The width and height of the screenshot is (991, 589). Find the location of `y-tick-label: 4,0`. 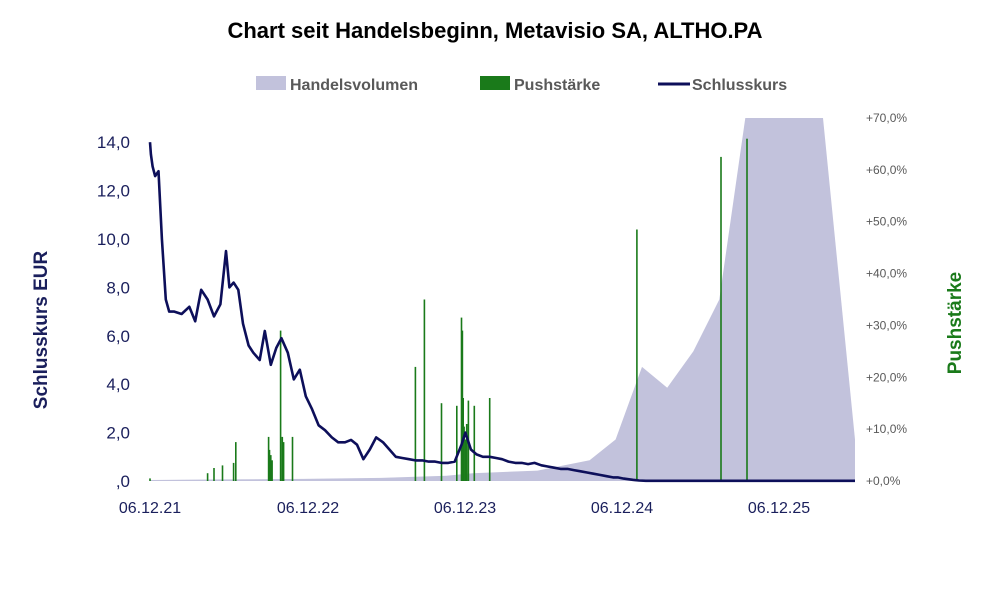

y-tick-label: 4,0 is located at coordinates (118, 384).